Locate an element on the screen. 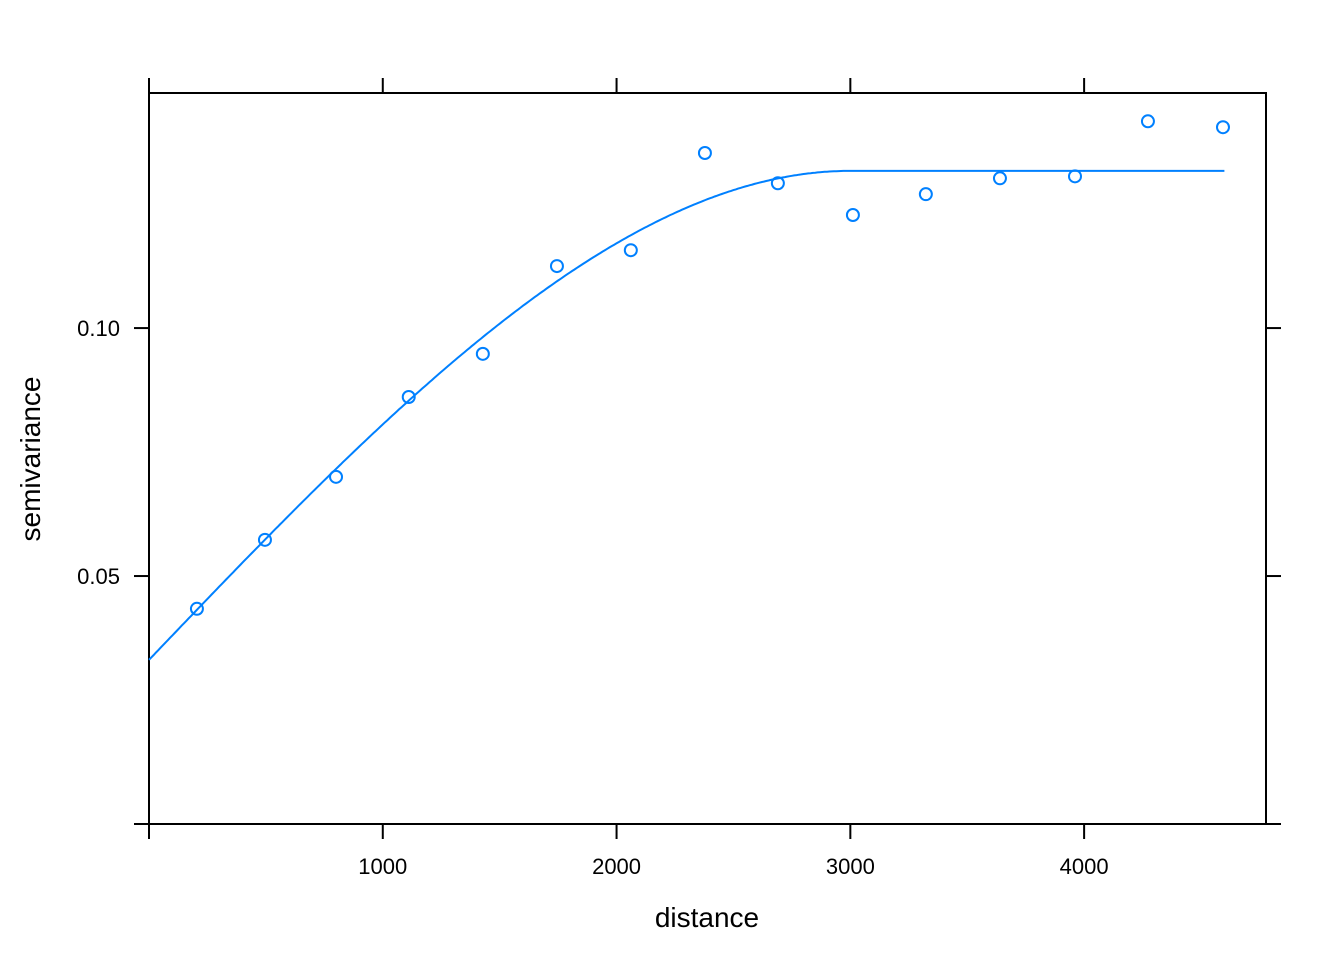 The width and height of the screenshot is (1344, 960). y-axis-label: semivariance is located at coordinates (30, 459).